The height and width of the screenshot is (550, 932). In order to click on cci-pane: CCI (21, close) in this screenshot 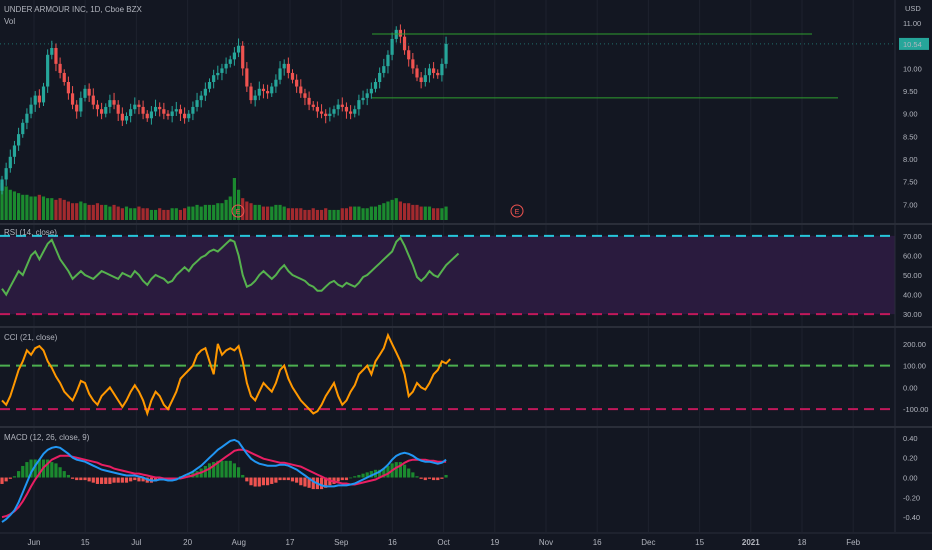, I will do `click(447, 374)`.